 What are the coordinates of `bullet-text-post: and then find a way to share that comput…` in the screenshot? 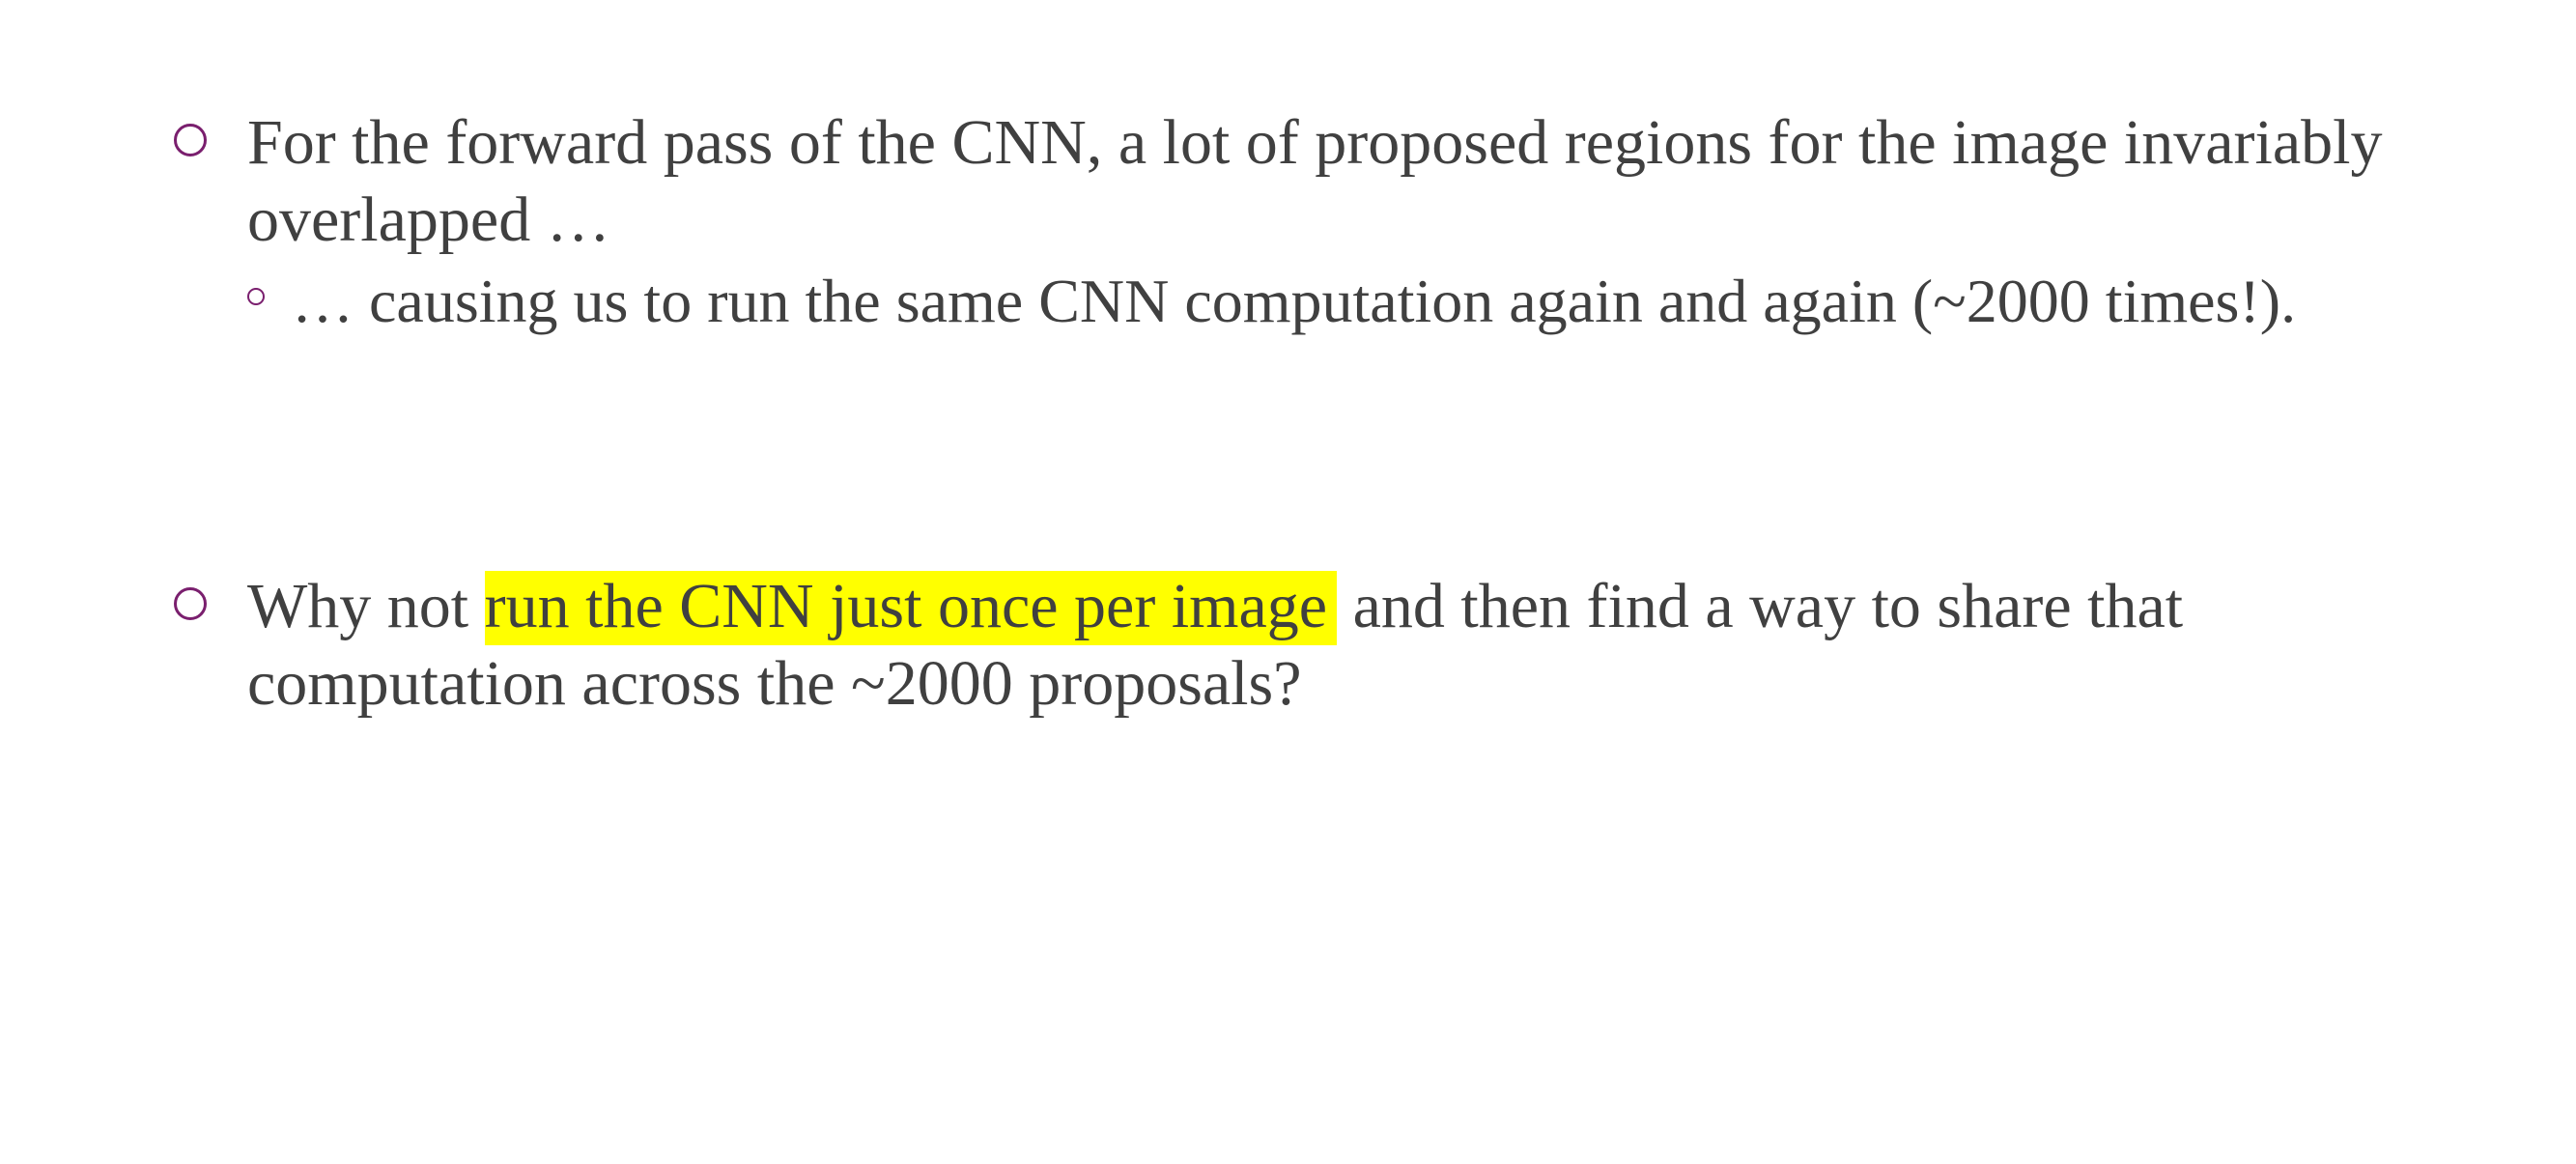 It's located at (1215, 645).